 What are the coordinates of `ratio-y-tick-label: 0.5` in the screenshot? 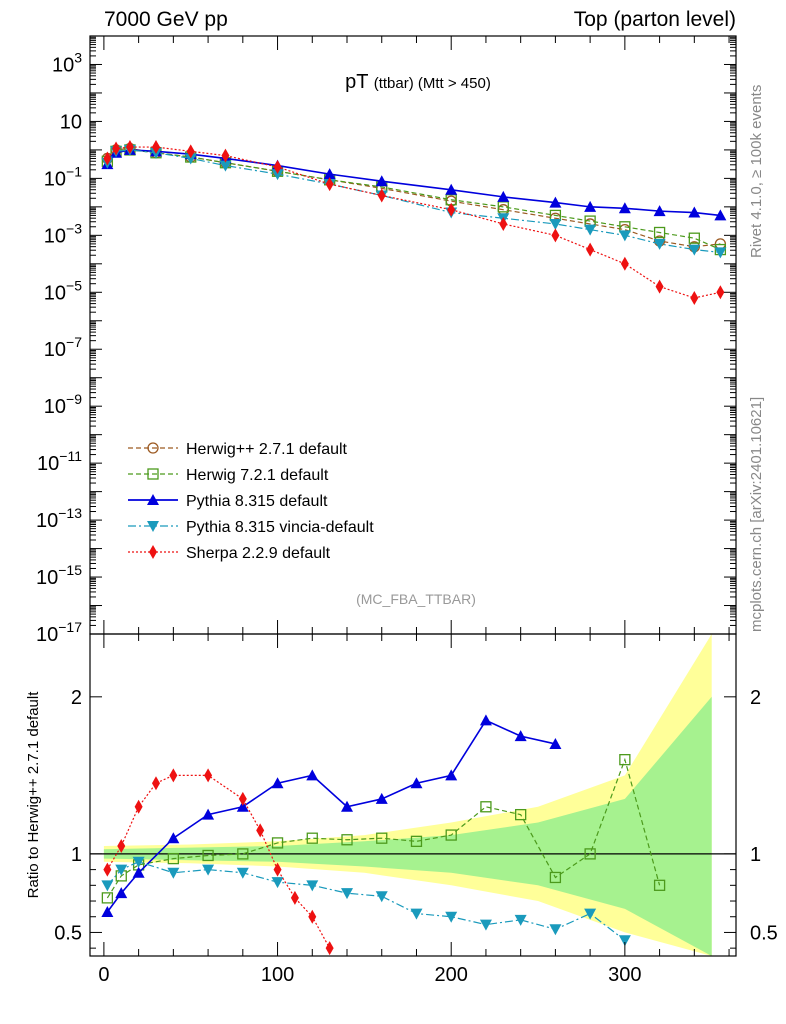 It's located at (68, 933).